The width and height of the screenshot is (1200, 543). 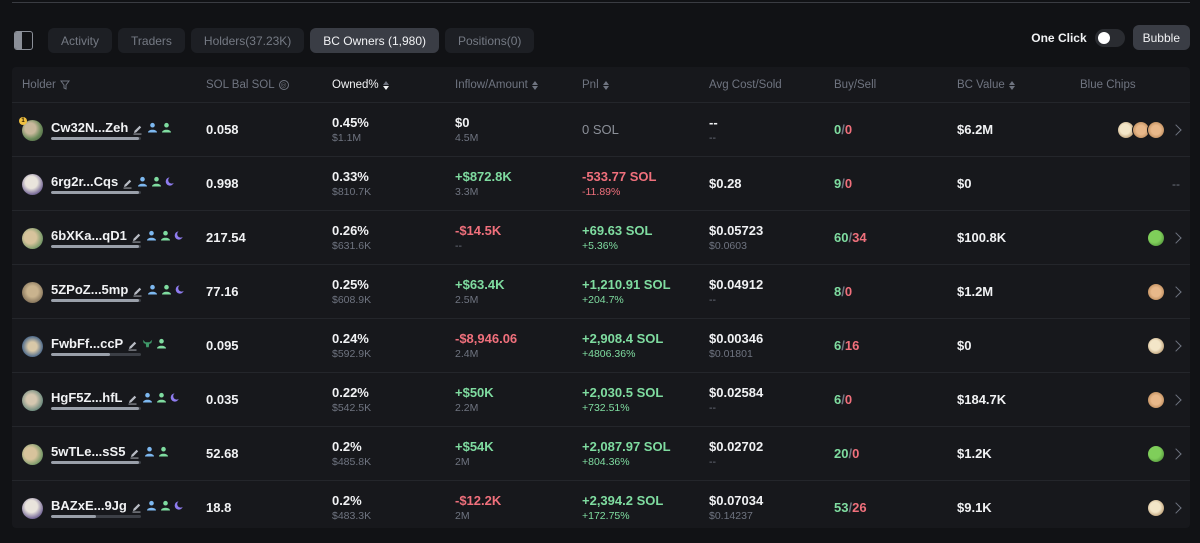 I want to click on owned-percent: 0.45%, so click(x=350, y=122).